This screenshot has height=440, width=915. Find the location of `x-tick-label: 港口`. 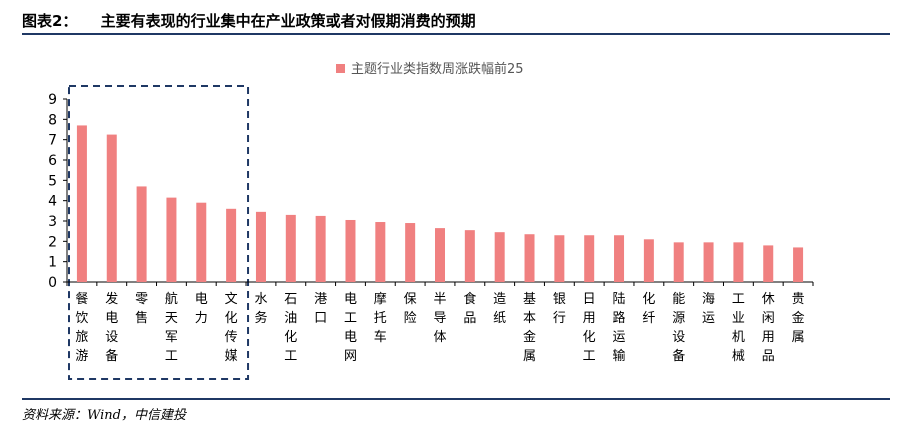

x-tick-label: 港口 is located at coordinates (321, 309).